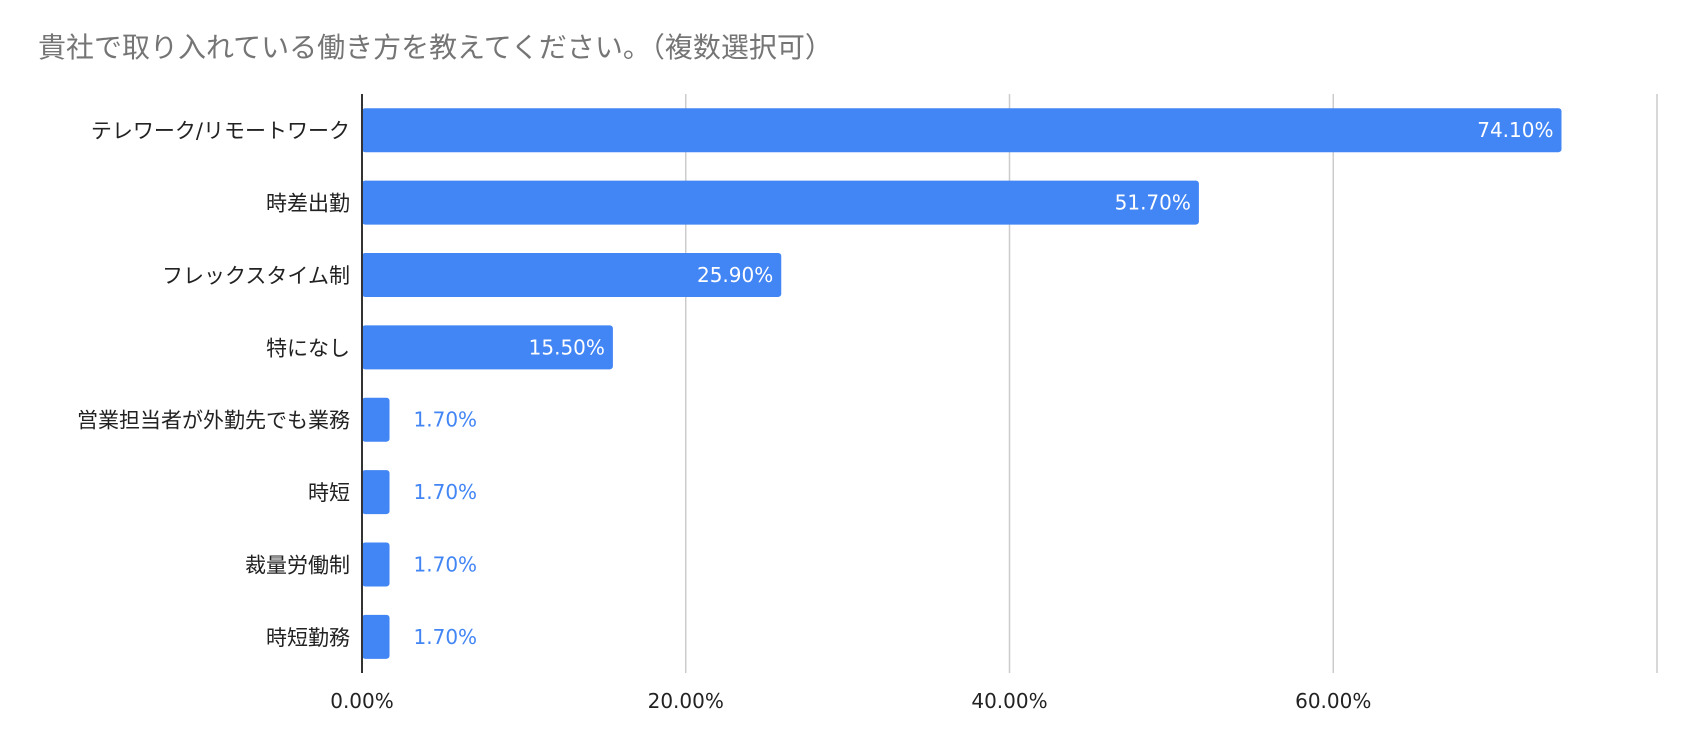 This screenshot has width=1686, height=742. Describe the element at coordinates (567, 347) in the screenshot. I see `data-label: 15.50%` at that location.